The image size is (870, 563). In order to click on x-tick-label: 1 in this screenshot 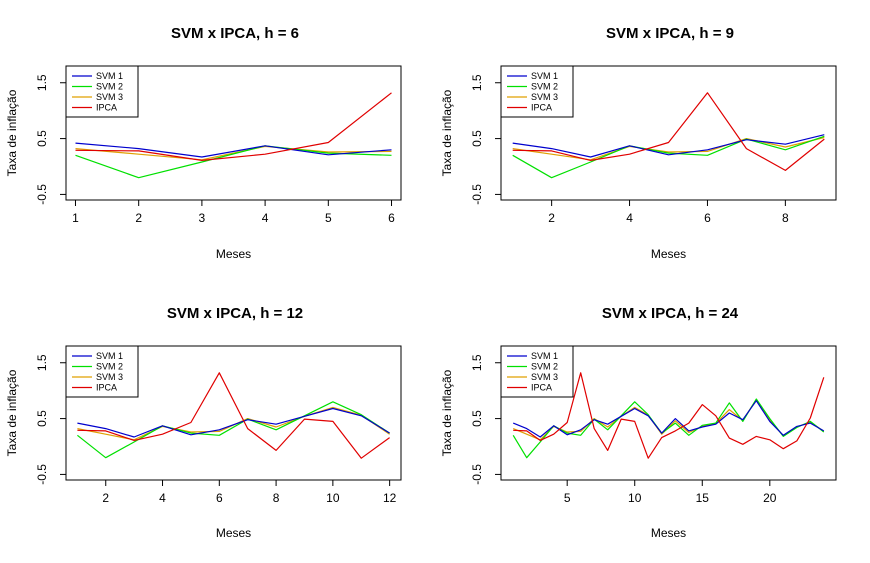, I will do `click(75, 218)`.